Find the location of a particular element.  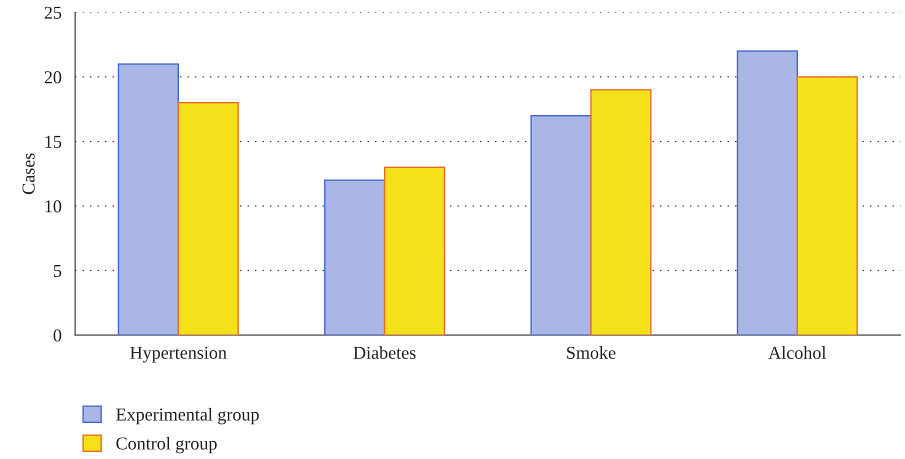

x-tick-label: Alcohol is located at coordinates (797, 352).